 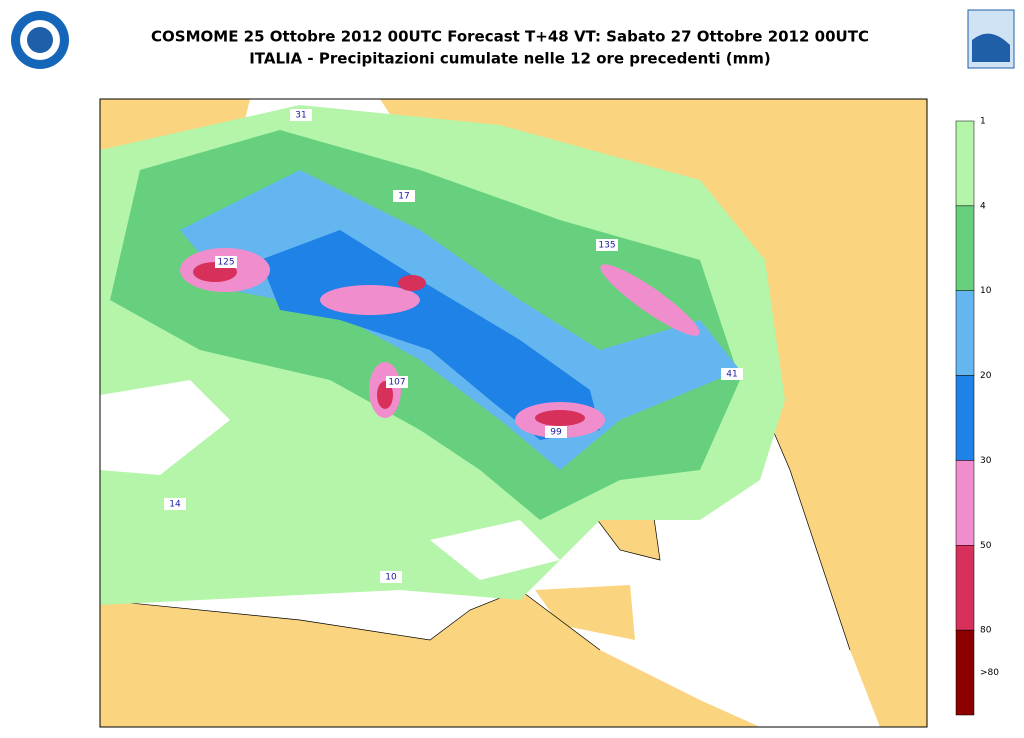 What do you see at coordinates (989, 673) in the screenshot?
I see `colorbar-label: >80` at bounding box center [989, 673].